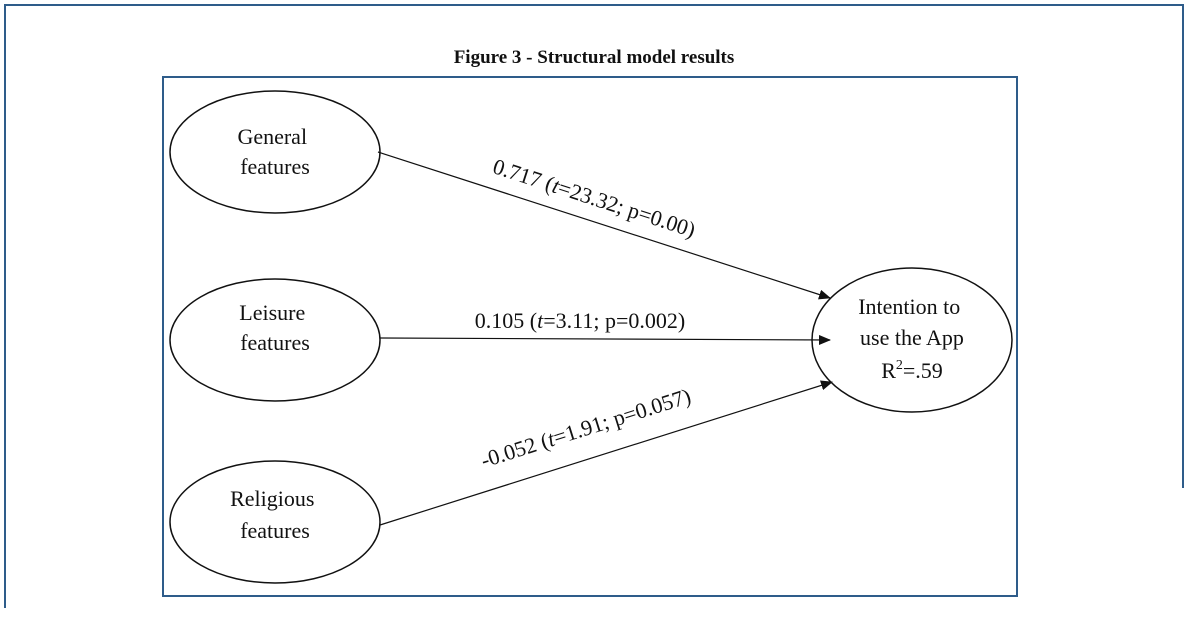  I want to click on edge-label: 0.105 (t=3.11; p=0.002), so click(580, 320).